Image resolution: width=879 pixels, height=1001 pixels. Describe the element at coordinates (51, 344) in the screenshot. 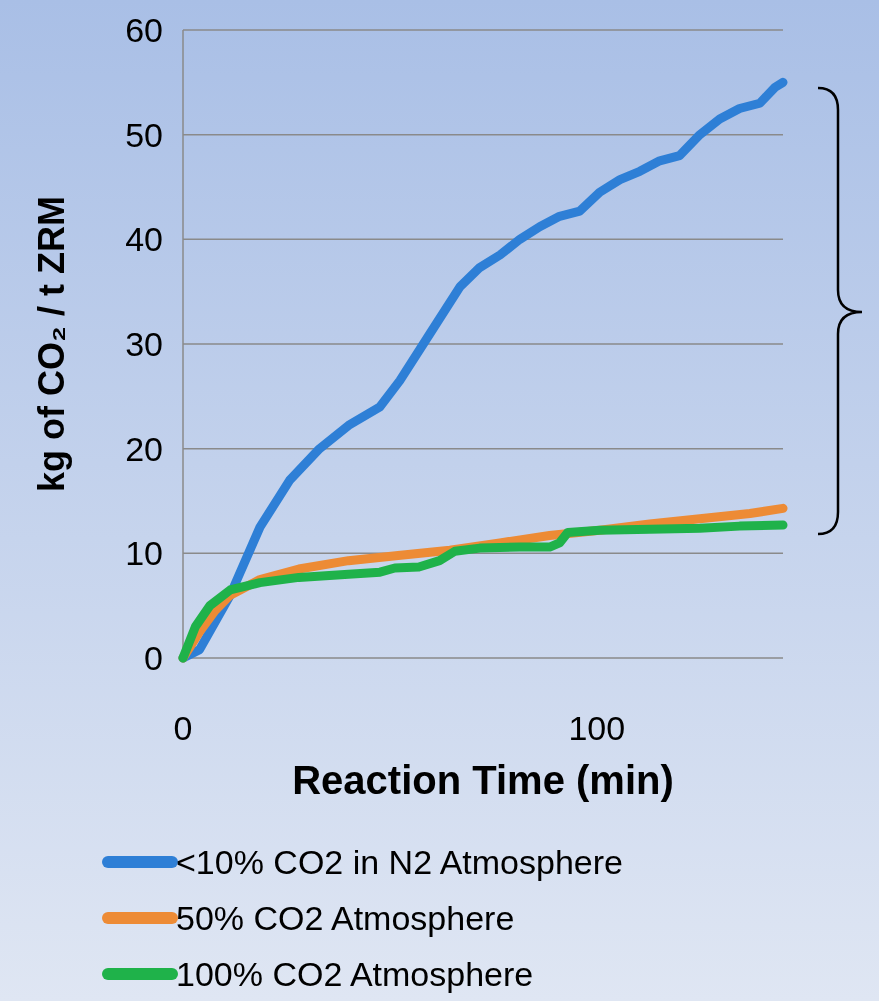

I see `y-axis-title: kg of CO₂ / t ZRM` at that location.